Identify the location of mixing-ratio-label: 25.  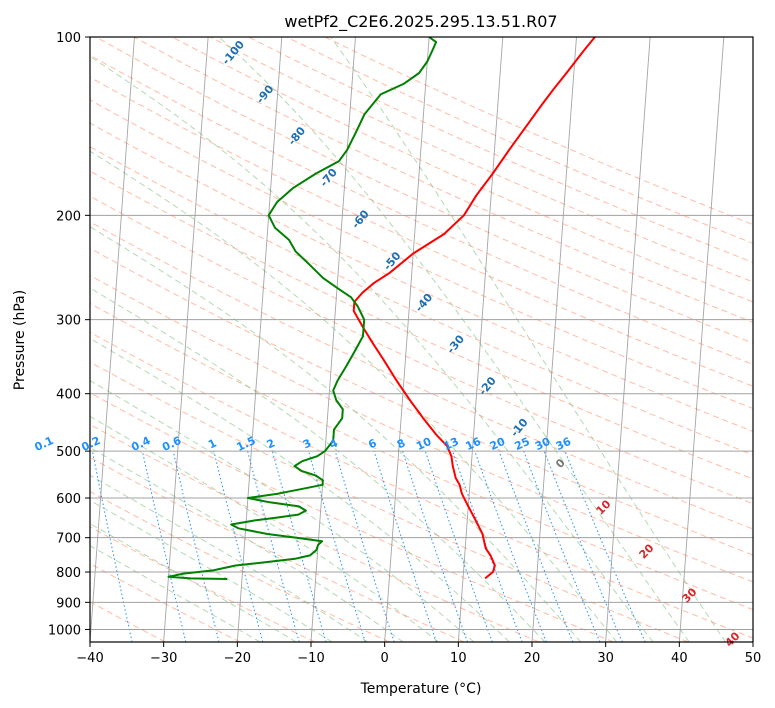
(522, 444).